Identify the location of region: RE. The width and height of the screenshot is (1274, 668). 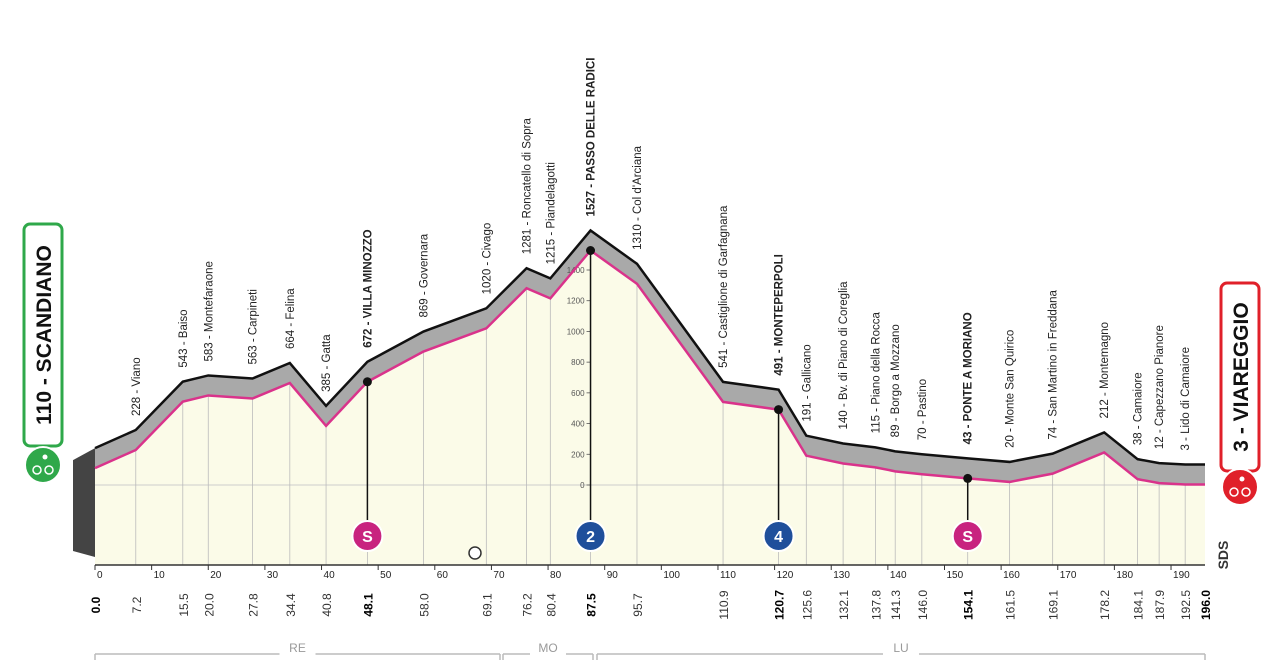
(297, 650).